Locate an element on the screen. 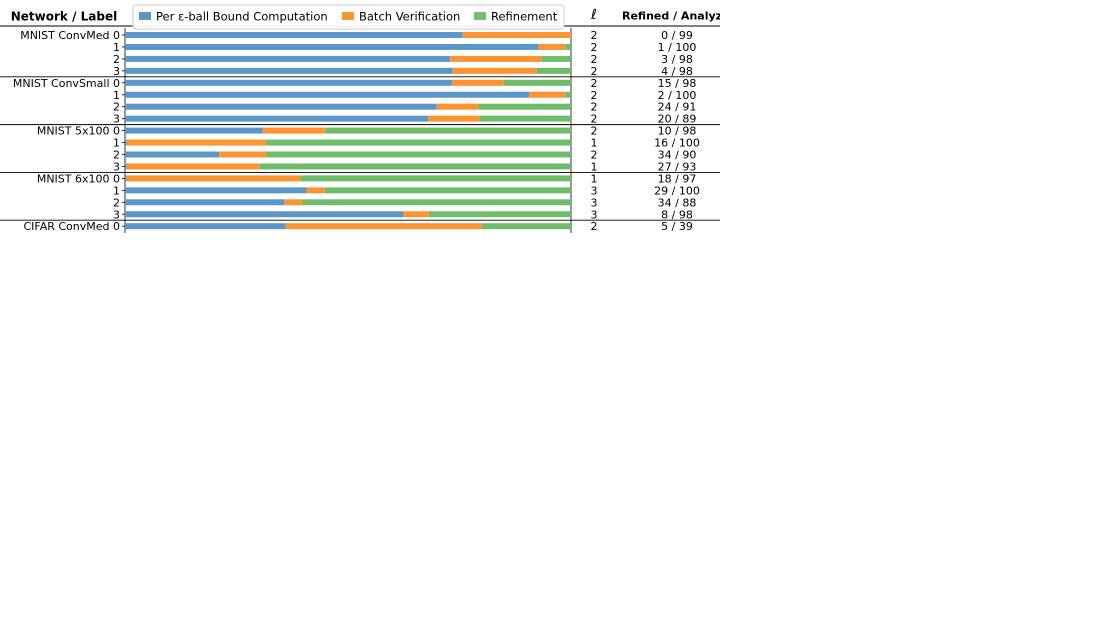 This screenshot has width=1109, height=625. legend-label: Batch Verification is located at coordinates (409, 17).